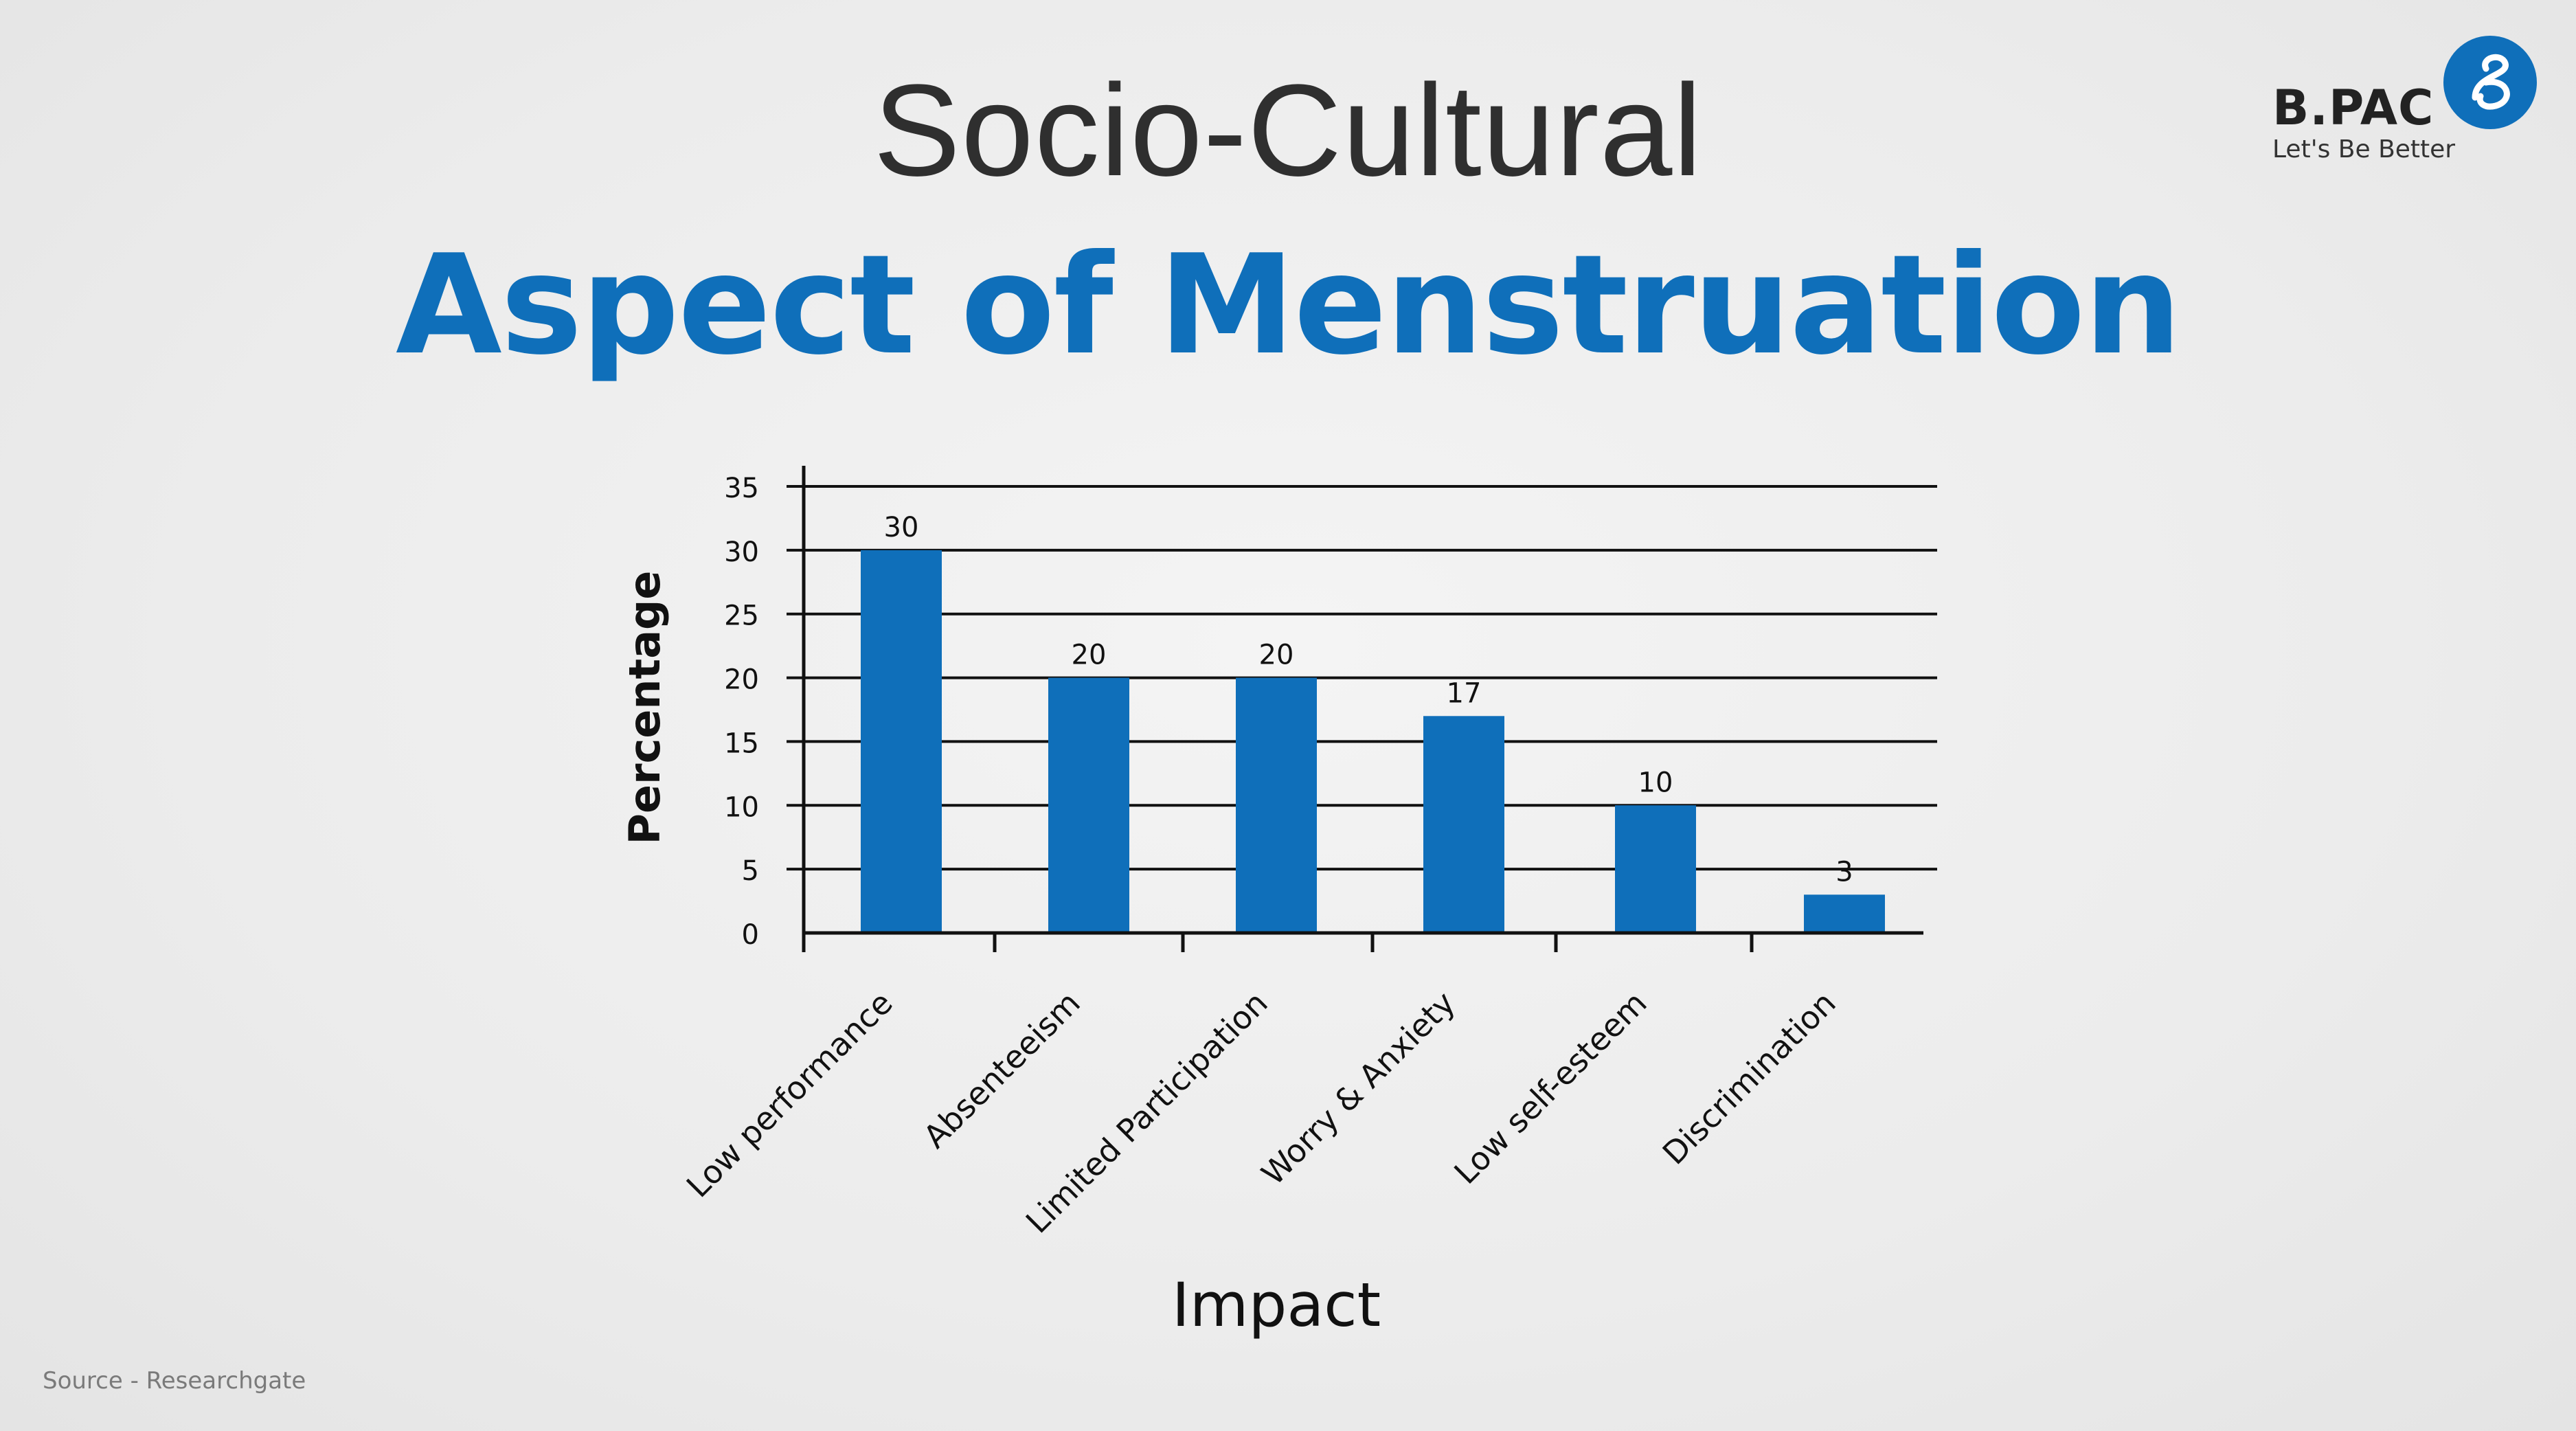 The height and width of the screenshot is (1431, 2576). I want to click on y-tick-label: 30, so click(741, 552).